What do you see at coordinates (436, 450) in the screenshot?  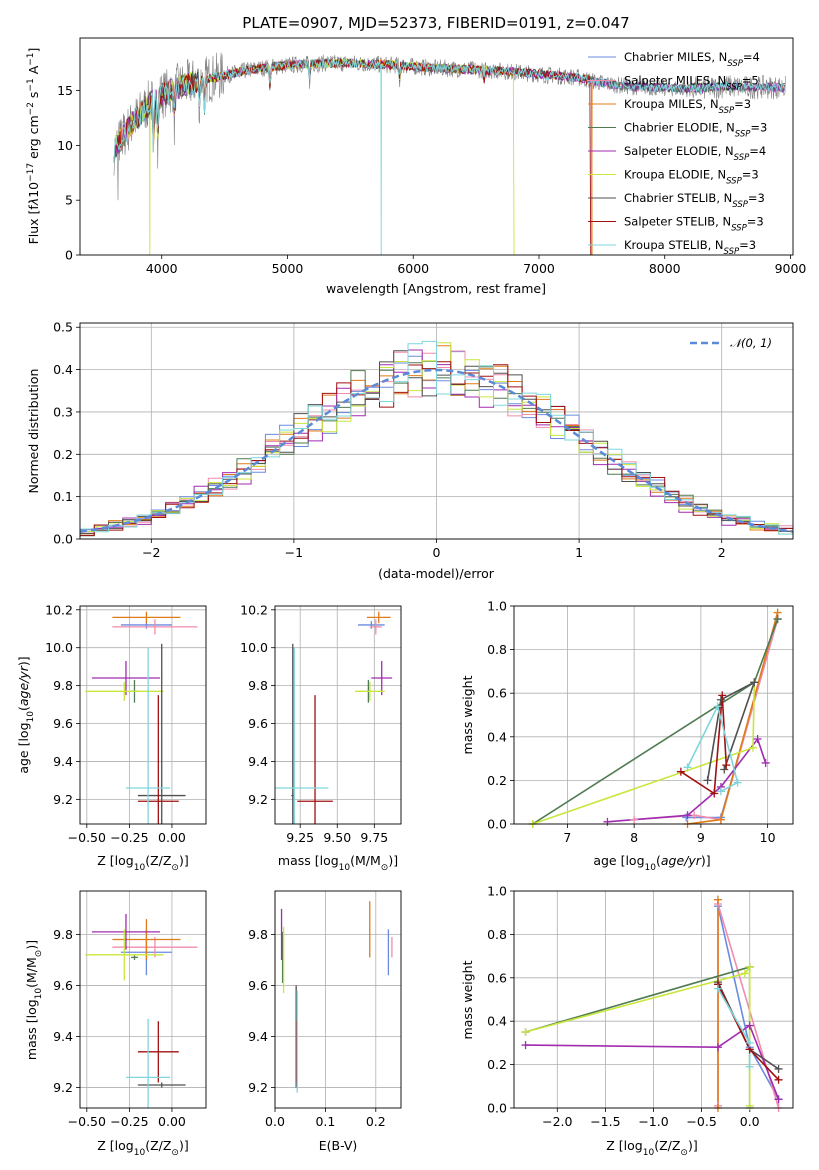 I see `normal-distribution-curve` at bounding box center [436, 450].